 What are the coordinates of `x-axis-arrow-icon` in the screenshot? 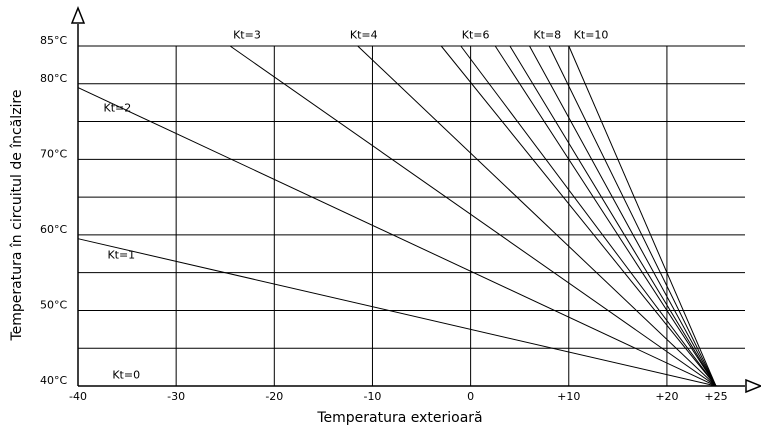 It's located at (753, 386).